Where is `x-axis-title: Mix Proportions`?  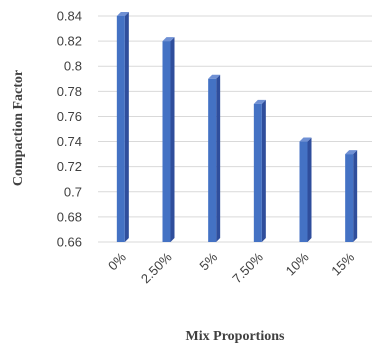
x-axis-title: Mix Proportions is located at coordinates (235, 336).